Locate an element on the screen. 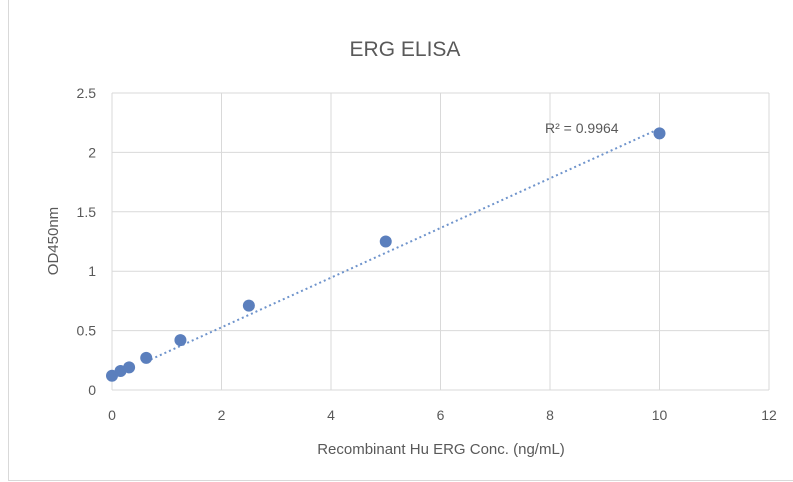 The width and height of the screenshot is (793, 482). y-tick-label: 1 is located at coordinates (92, 271).